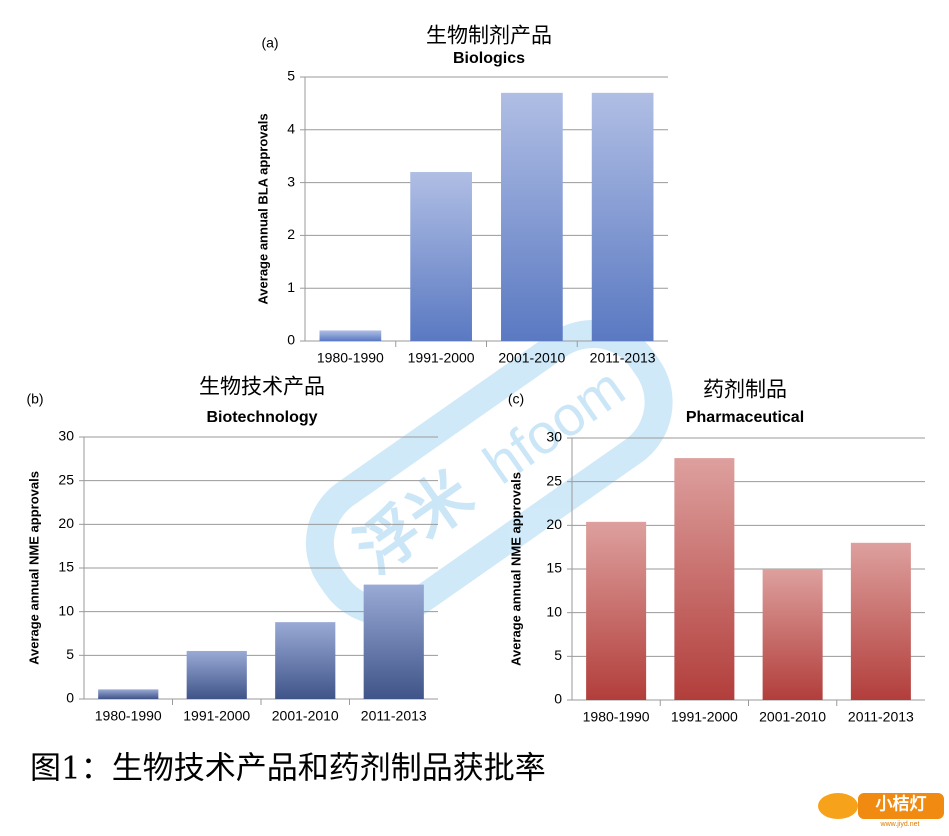 The image size is (949, 836). I want to click on logo-url: www.jiyd.net, so click(900, 824).